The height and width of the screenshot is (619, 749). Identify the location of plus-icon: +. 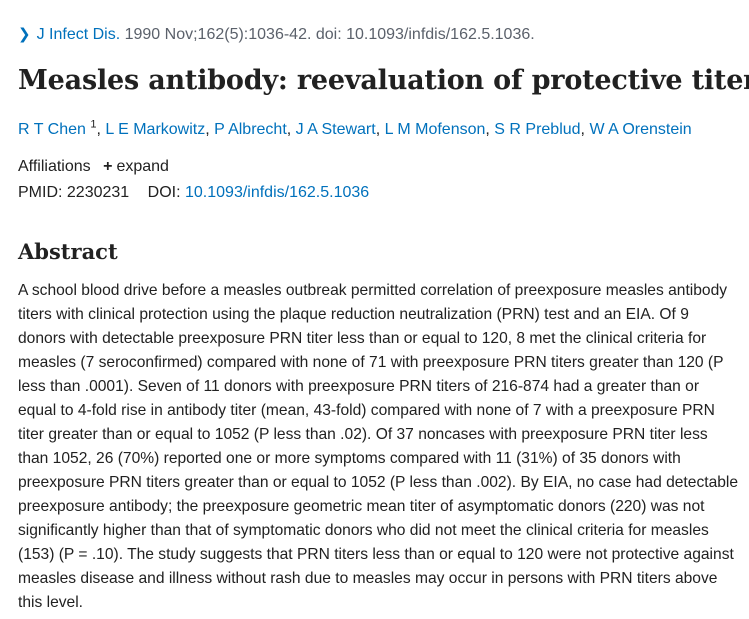
(108, 166).